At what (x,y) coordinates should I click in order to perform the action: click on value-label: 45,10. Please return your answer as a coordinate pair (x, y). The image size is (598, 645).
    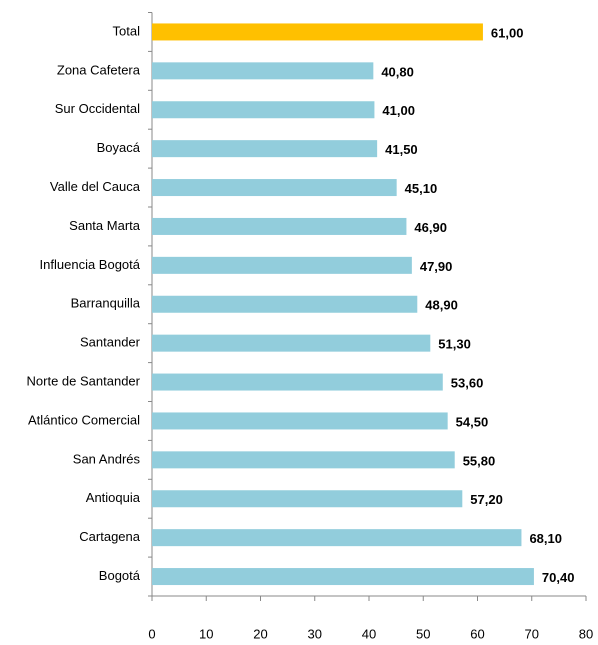
    Looking at the image, I should click on (421, 188).